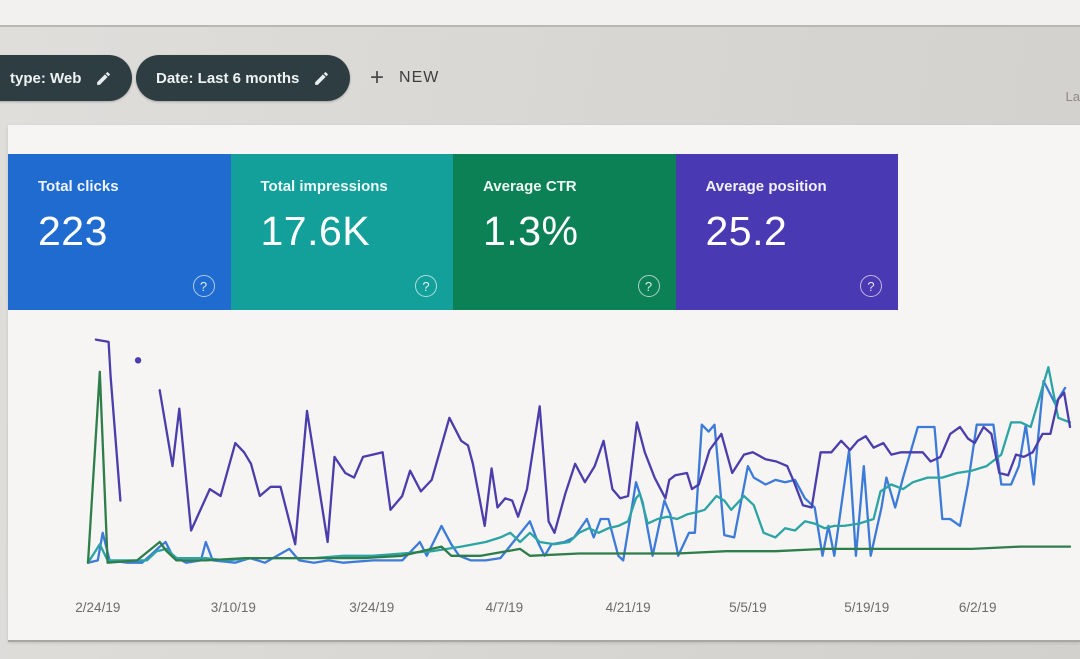  I want to click on x-tick-label: 4/21/19, so click(628, 607).